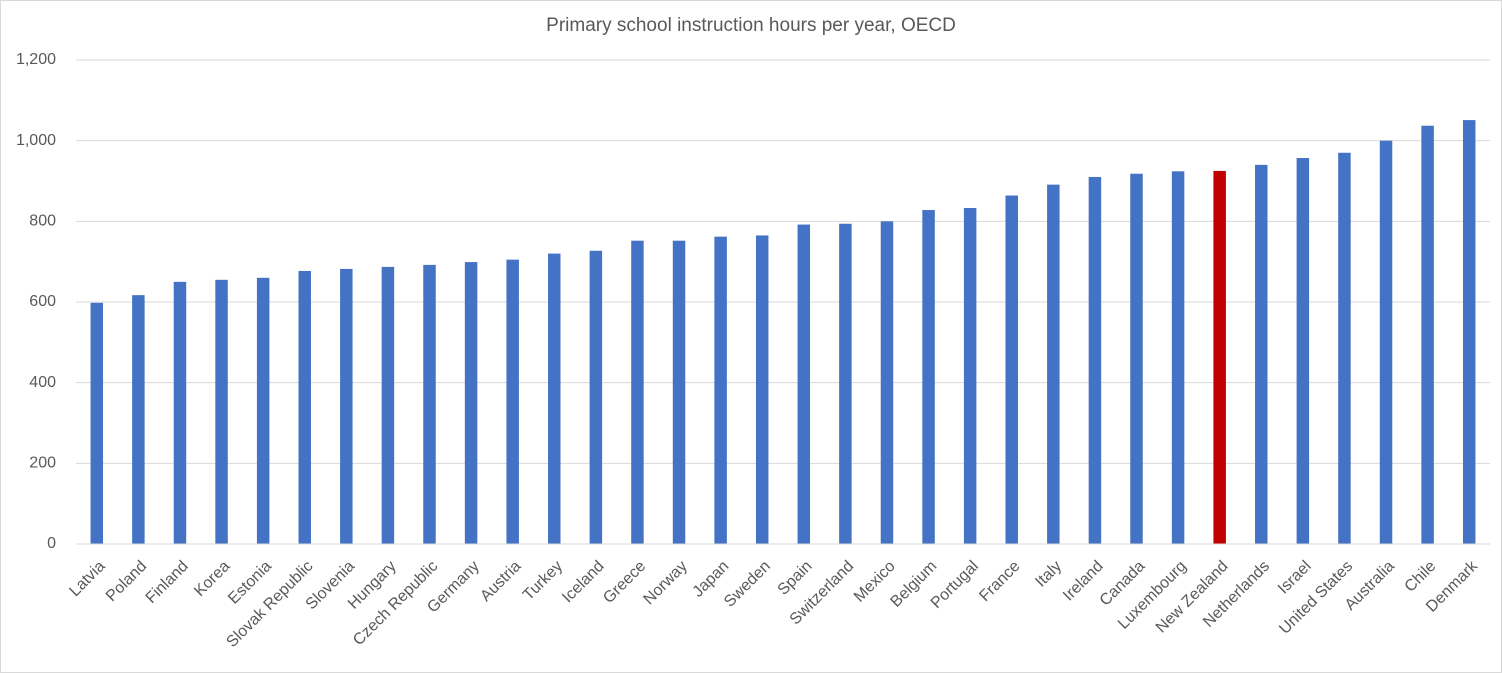  Describe the element at coordinates (36, 59) in the screenshot. I see `y-tick-label: 1,200` at that location.